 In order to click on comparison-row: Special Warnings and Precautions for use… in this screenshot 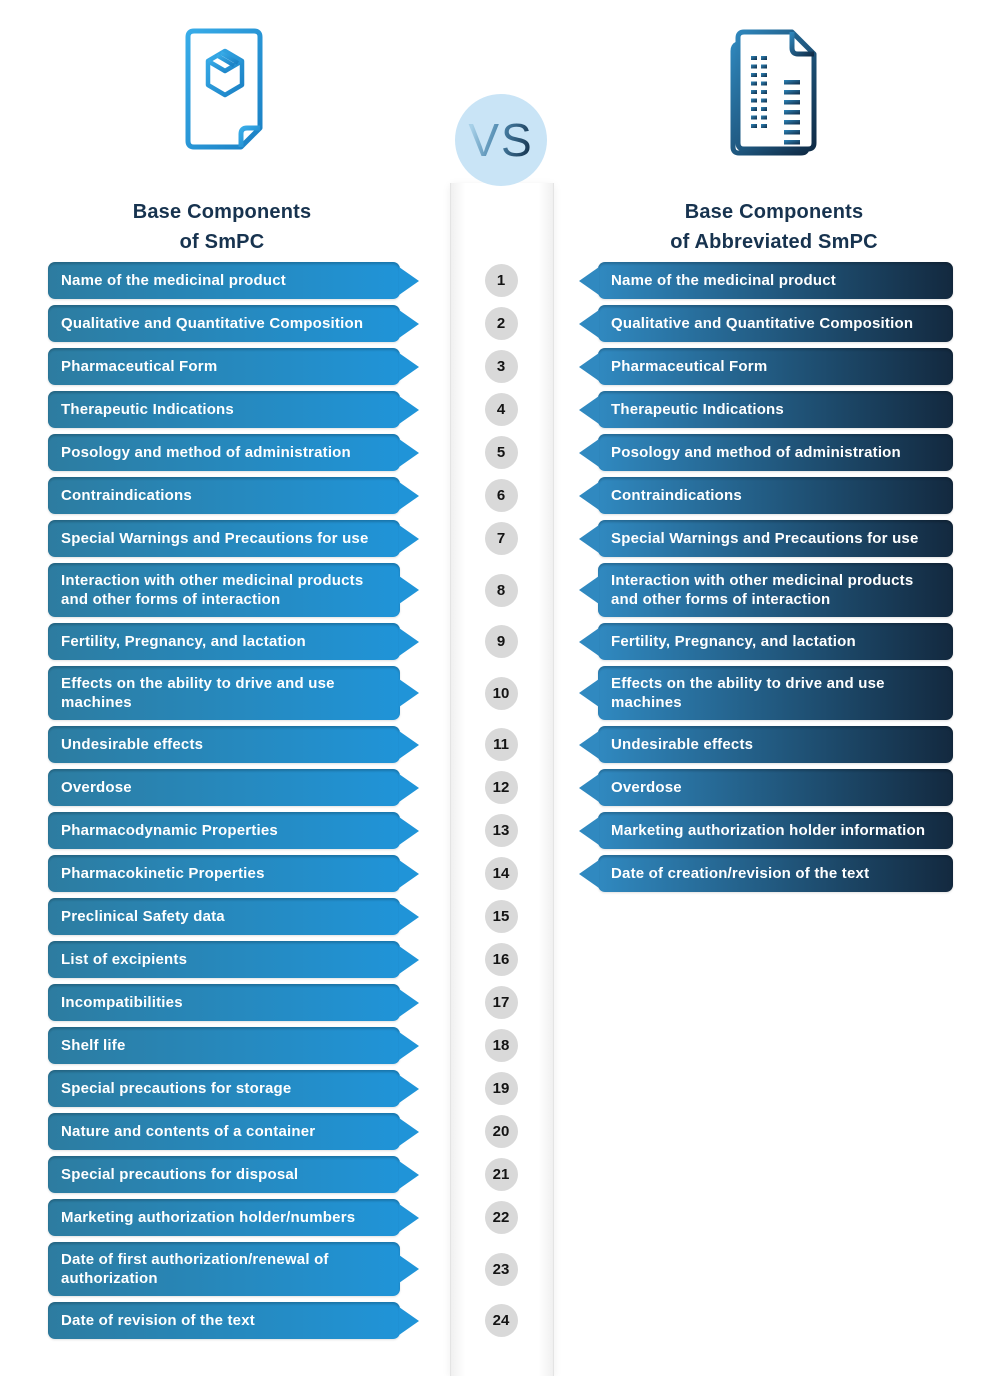, I will do `click(500, 538)`.